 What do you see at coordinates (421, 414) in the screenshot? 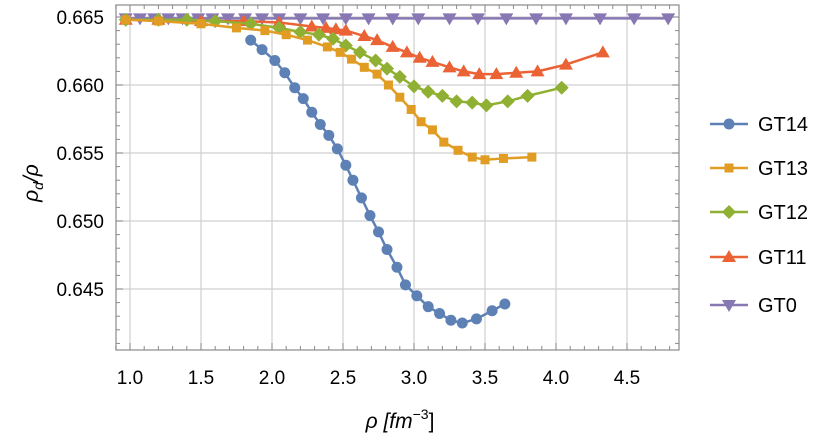
I see `x-axis-title-superscript: −3` at bounding box center [421, 414].